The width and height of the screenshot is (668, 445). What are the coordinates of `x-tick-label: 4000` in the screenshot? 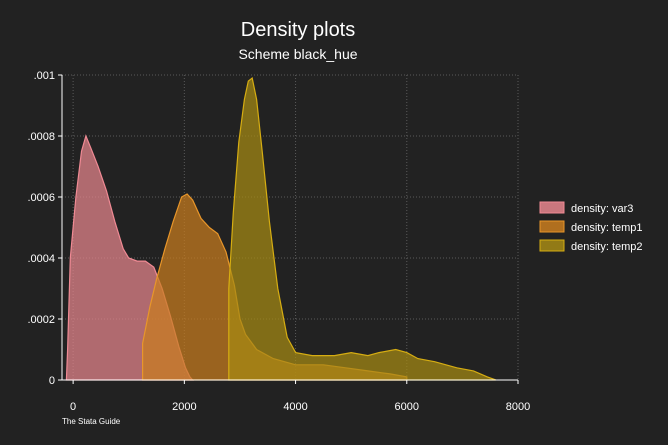 It's located at (295, 407).